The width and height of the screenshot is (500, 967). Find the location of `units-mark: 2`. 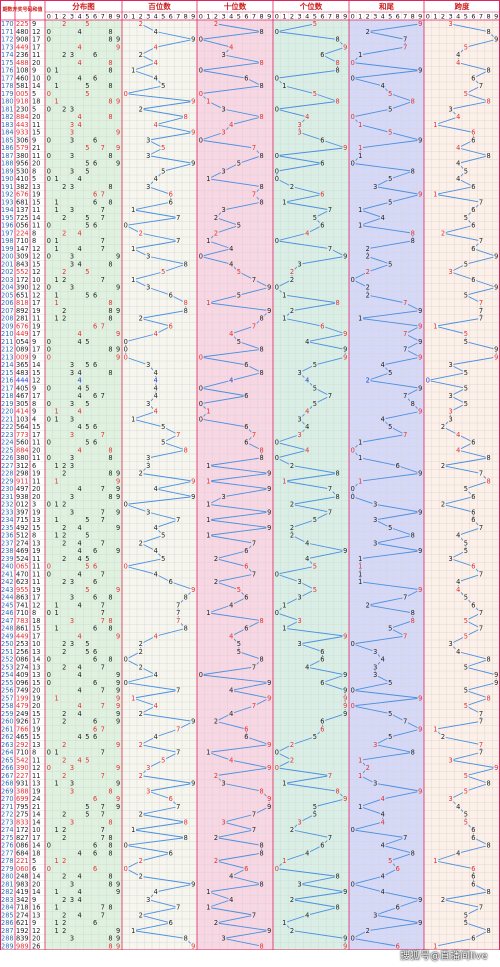

units-mark: 2 is located at coordinates (292, 466).